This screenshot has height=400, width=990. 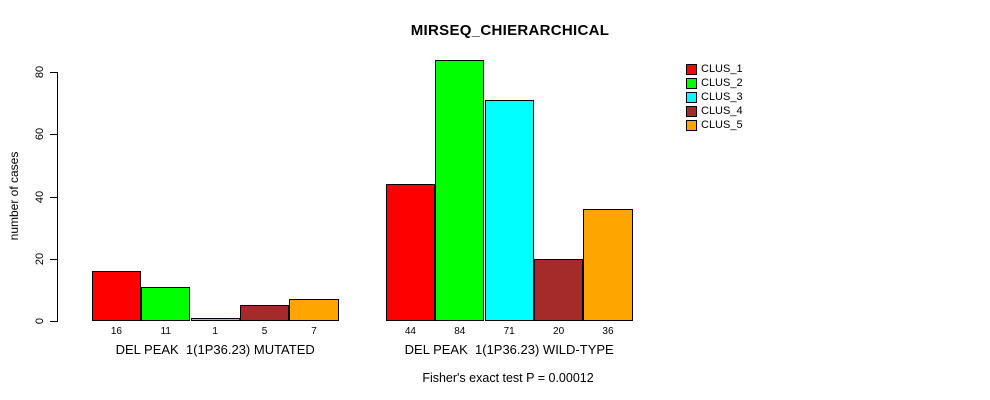 What do you see at coordinates (722, 125) in the screenshot?
I see `legend-label: CLUS_5` at bounding box center [722, 125].